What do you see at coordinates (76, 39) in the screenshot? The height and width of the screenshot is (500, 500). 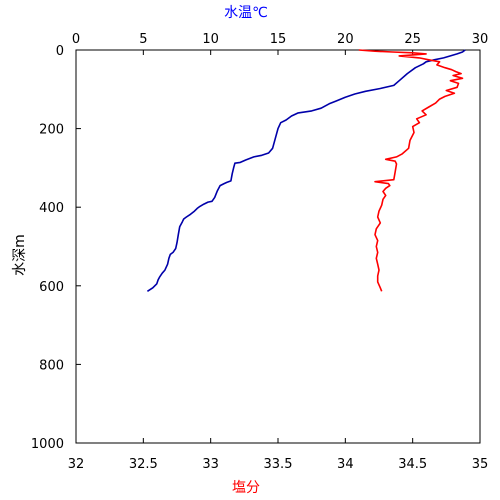 I see `top-tick-label: 0` at bounding box center [76, 39].